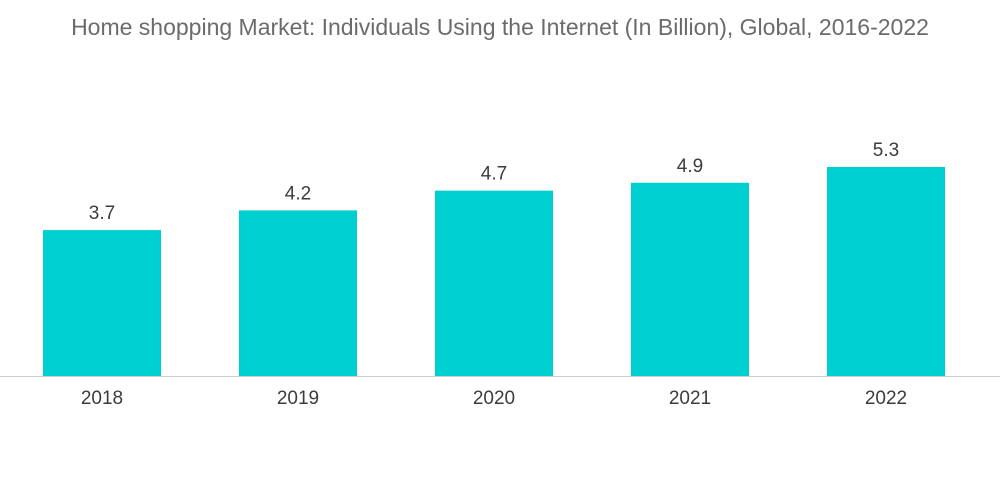 This screenshot has width=1000, height=504. Describe the element at coordinates (298, 398) in the screenshot. I see `x-tick-label-2019: 2019` at that location.